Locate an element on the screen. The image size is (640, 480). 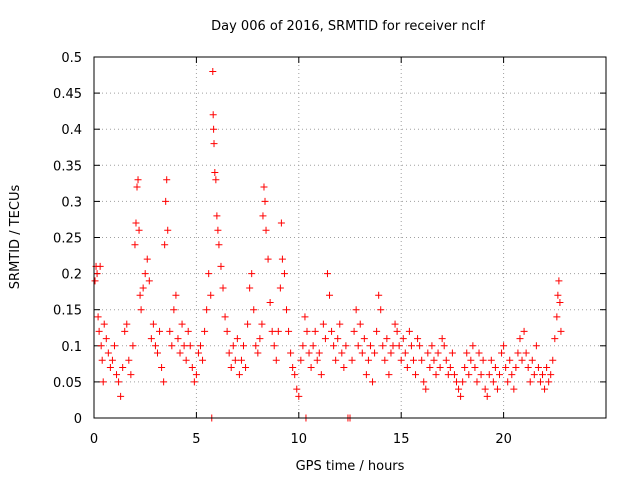
y-tick-label: 0.1 is located at coordinates (71, 347).